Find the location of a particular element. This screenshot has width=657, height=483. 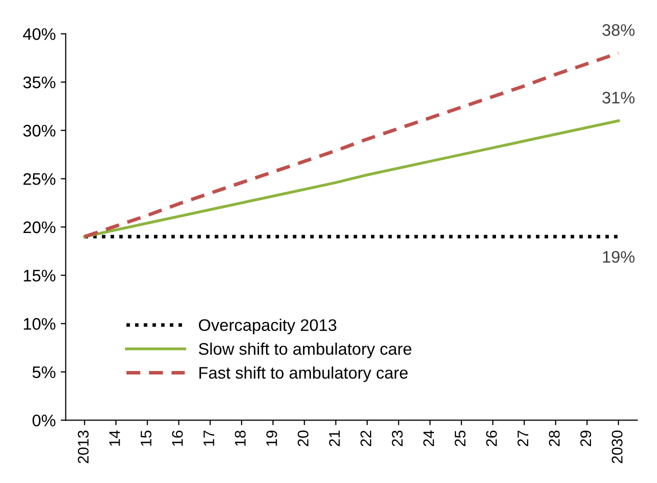

data-label: 31% is located at coordinates (618, 98).